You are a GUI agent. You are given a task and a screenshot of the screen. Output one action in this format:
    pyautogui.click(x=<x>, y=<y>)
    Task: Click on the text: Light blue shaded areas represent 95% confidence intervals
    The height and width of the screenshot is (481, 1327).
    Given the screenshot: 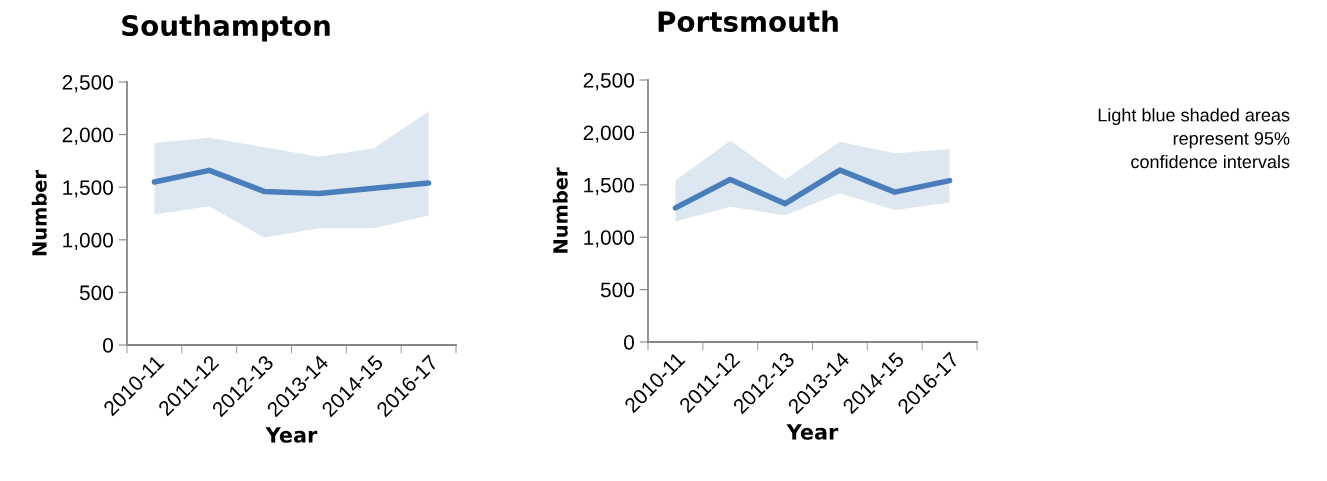 What is the action you would take?
    pyautogui.click(x=1194, y=138)
    